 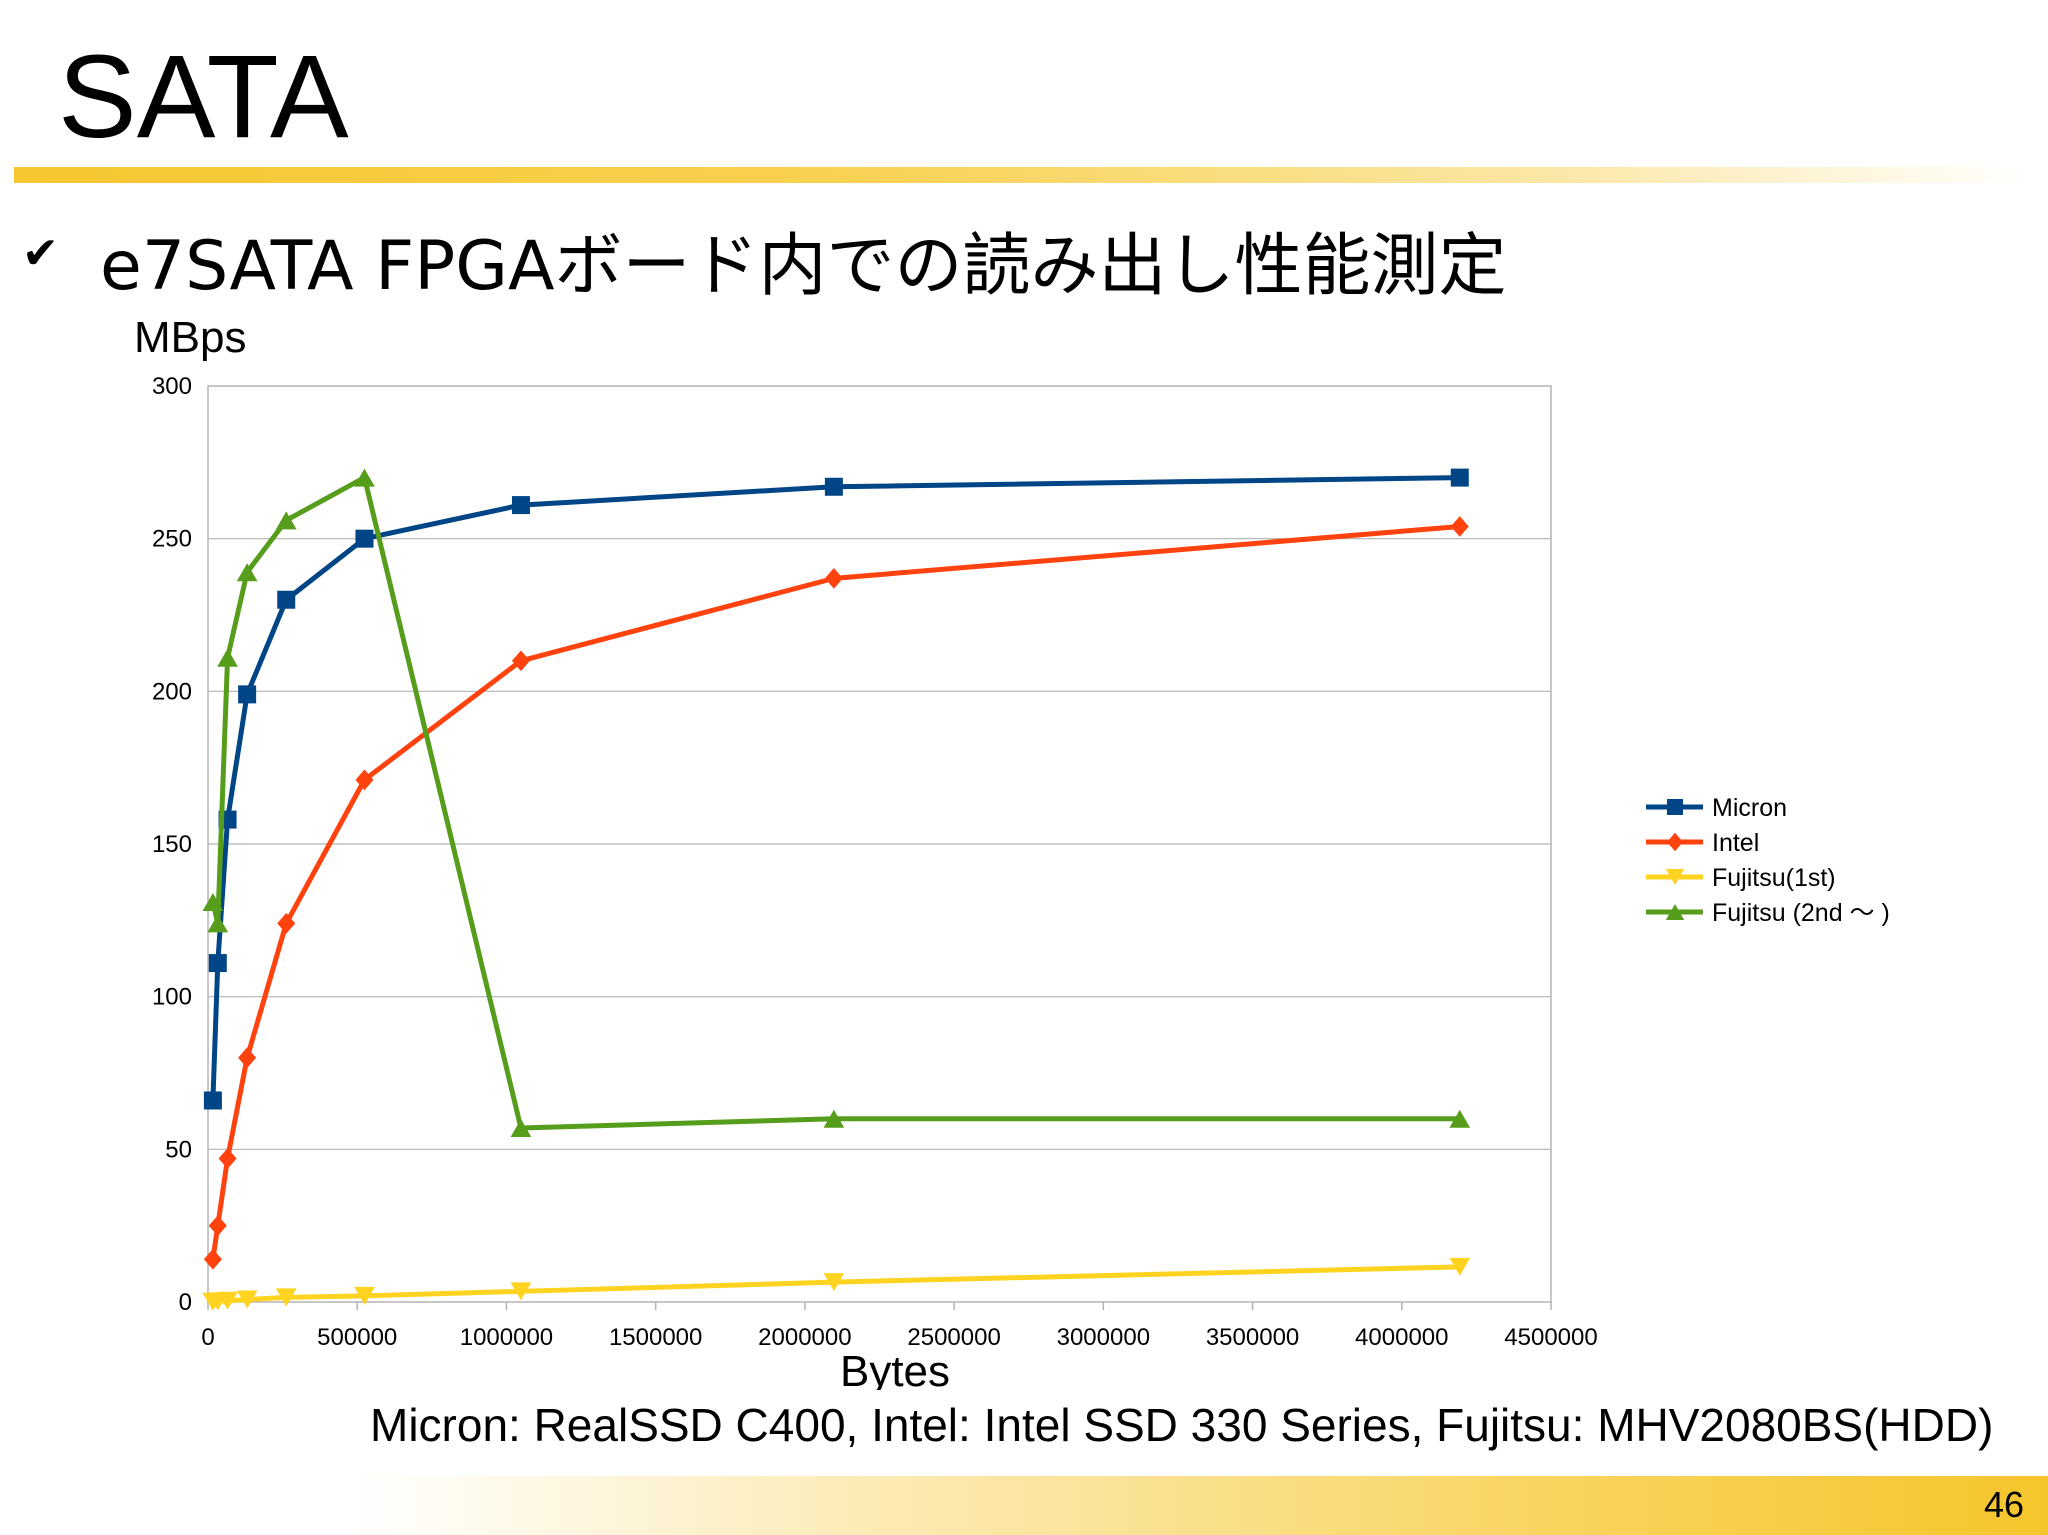 What do you see at coordinates (895, 1368) in the screenshot?
I see `x-axis-label: Bytes` at bounding box center [895, 1368].